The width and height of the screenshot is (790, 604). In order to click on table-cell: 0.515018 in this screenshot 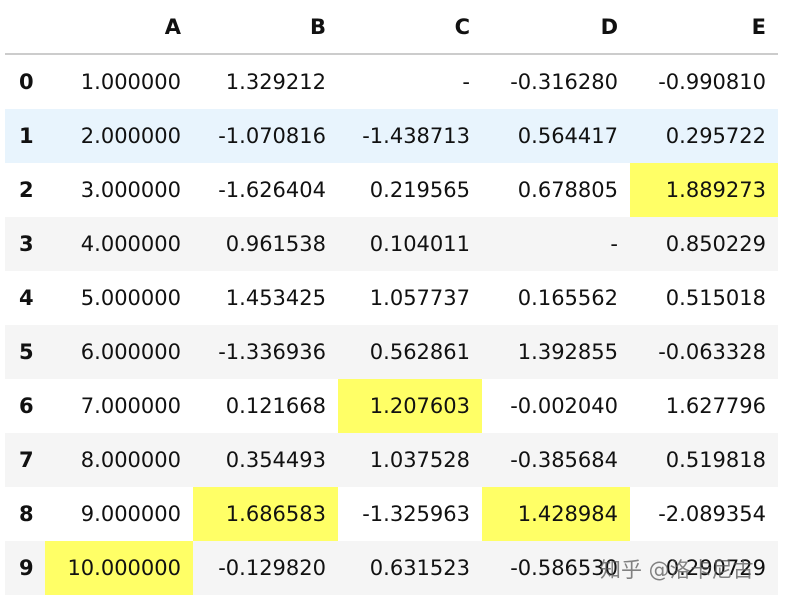, I will do `click(715, 298)`.